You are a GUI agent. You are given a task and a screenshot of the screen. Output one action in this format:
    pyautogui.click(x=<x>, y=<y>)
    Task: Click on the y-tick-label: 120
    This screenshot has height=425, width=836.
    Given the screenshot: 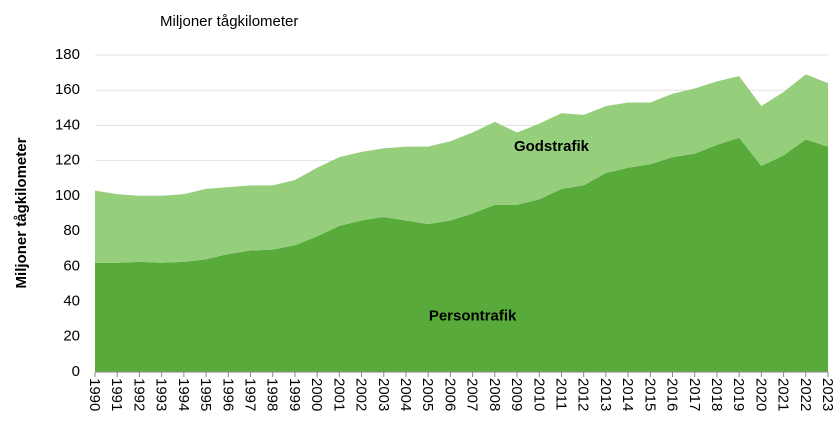 What is the action you would take?
    pyautogui.click(x=67, y=160)
    